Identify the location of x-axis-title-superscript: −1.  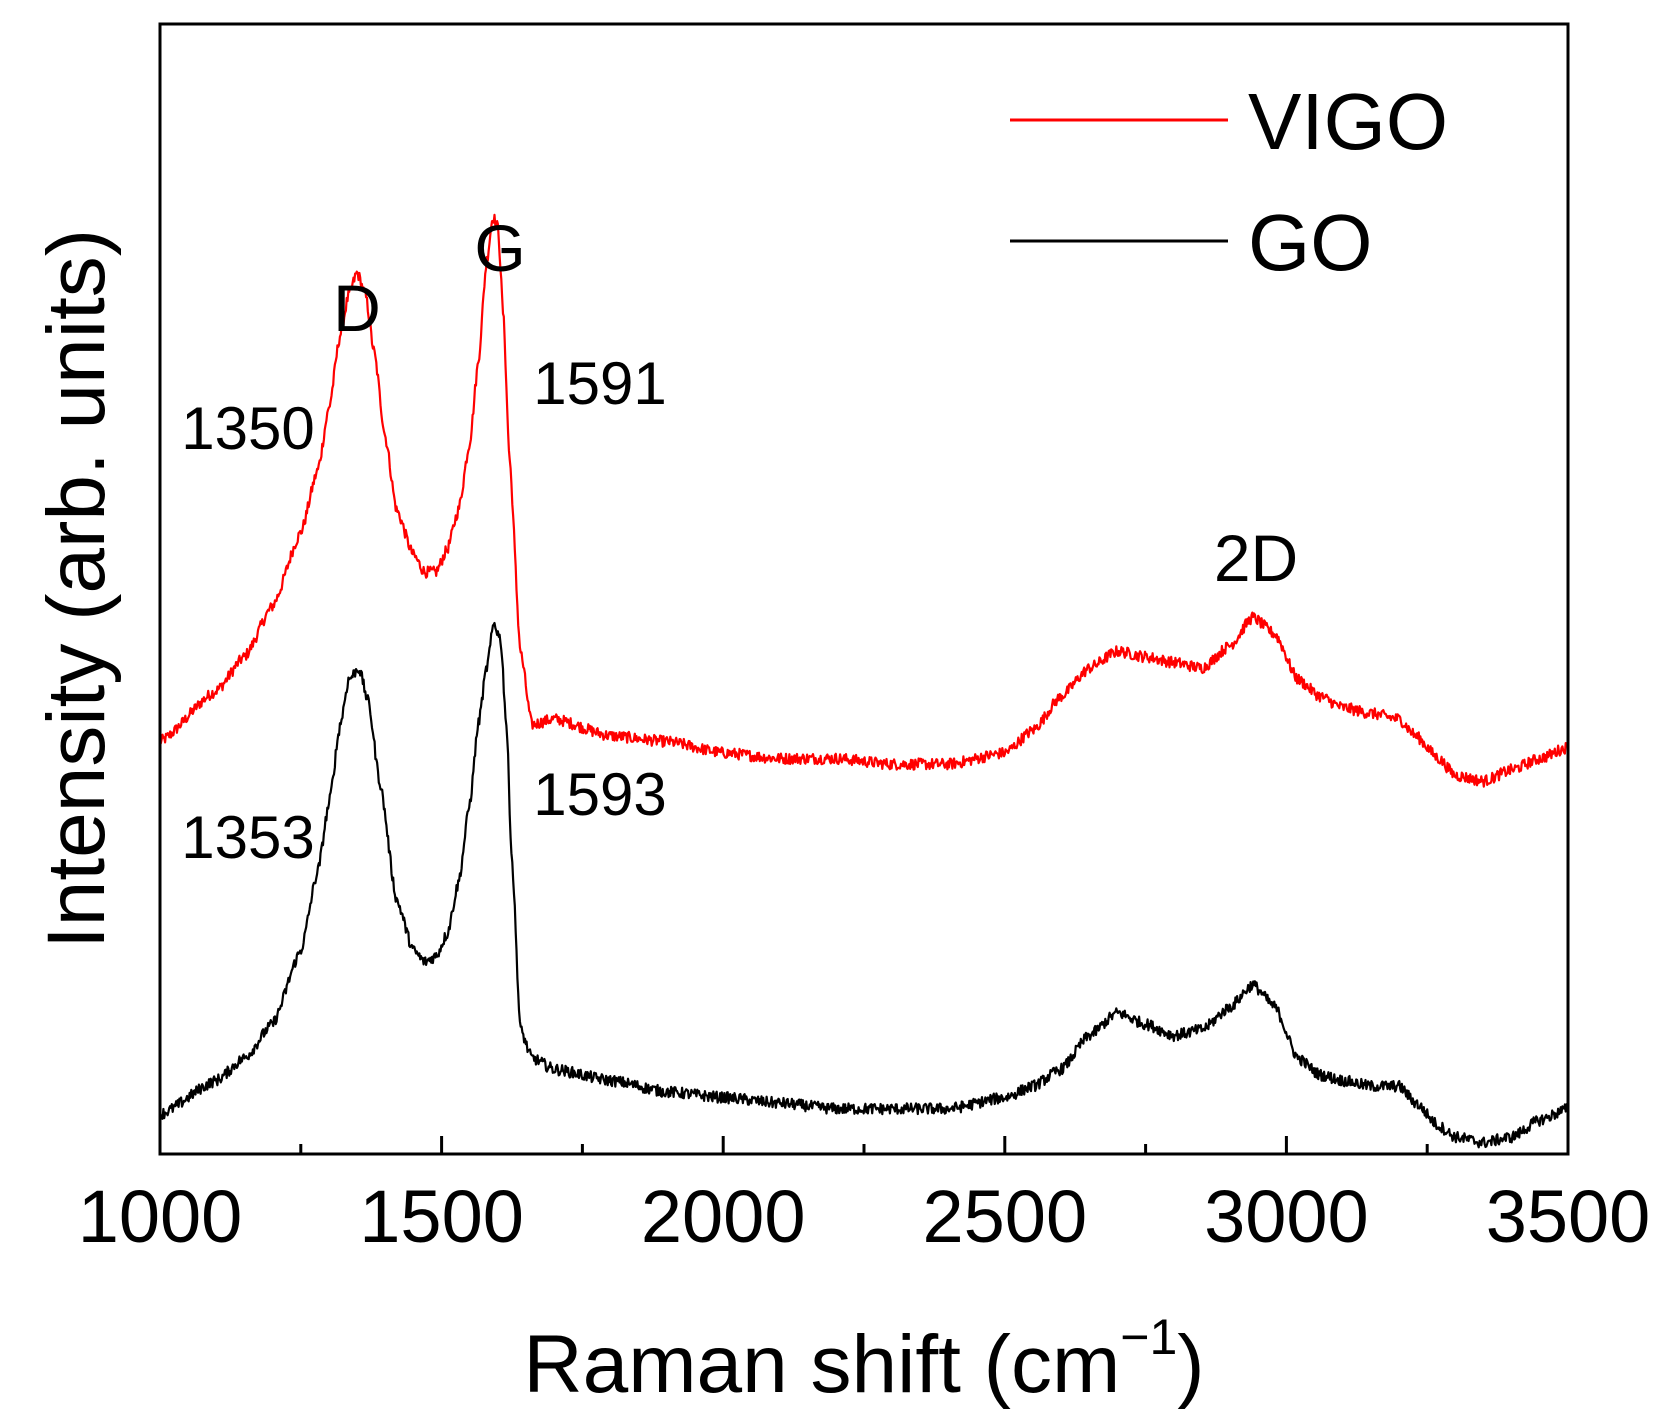
(1148, 1337).